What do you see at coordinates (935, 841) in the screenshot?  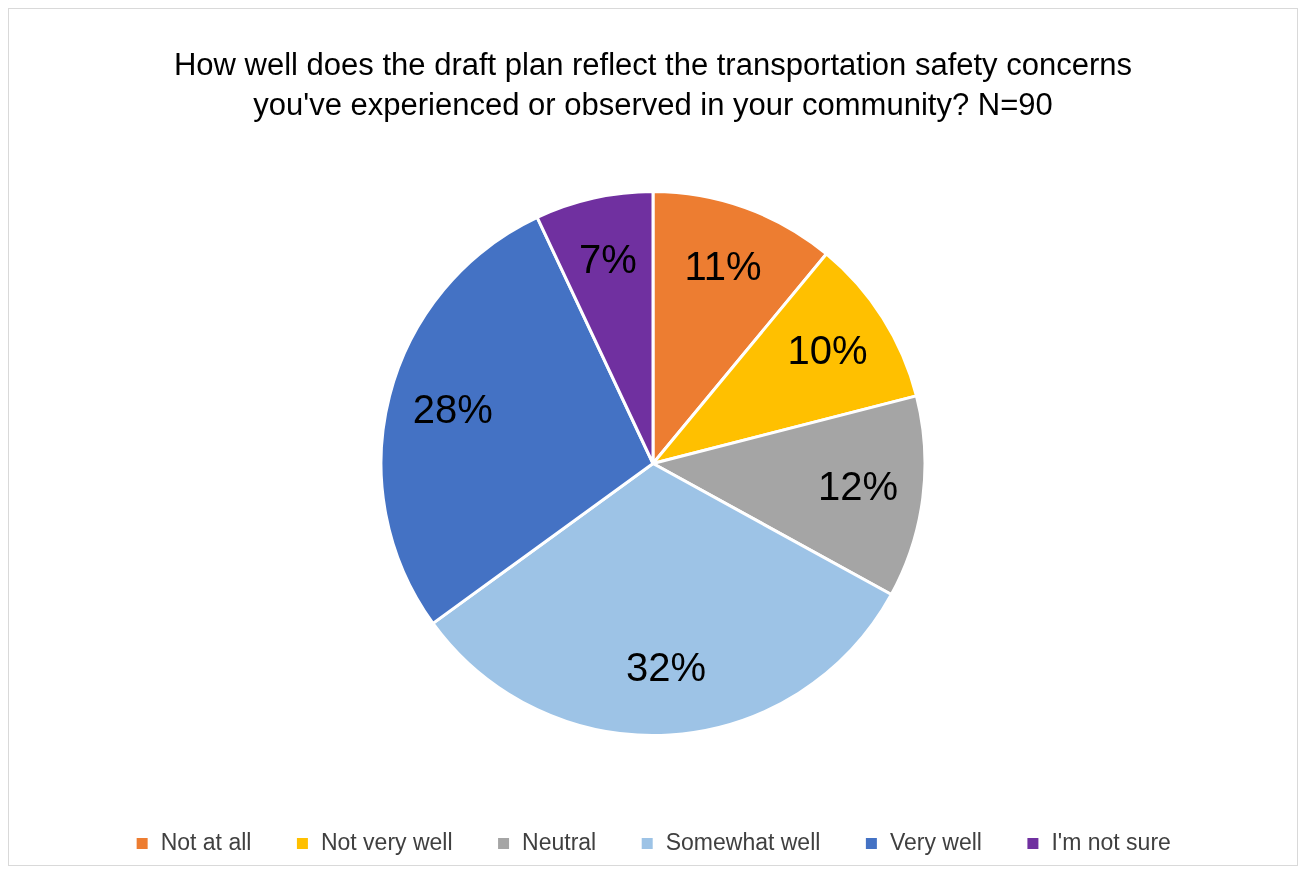 I see `legend-label: Very well` at bounding box center [935, 841].